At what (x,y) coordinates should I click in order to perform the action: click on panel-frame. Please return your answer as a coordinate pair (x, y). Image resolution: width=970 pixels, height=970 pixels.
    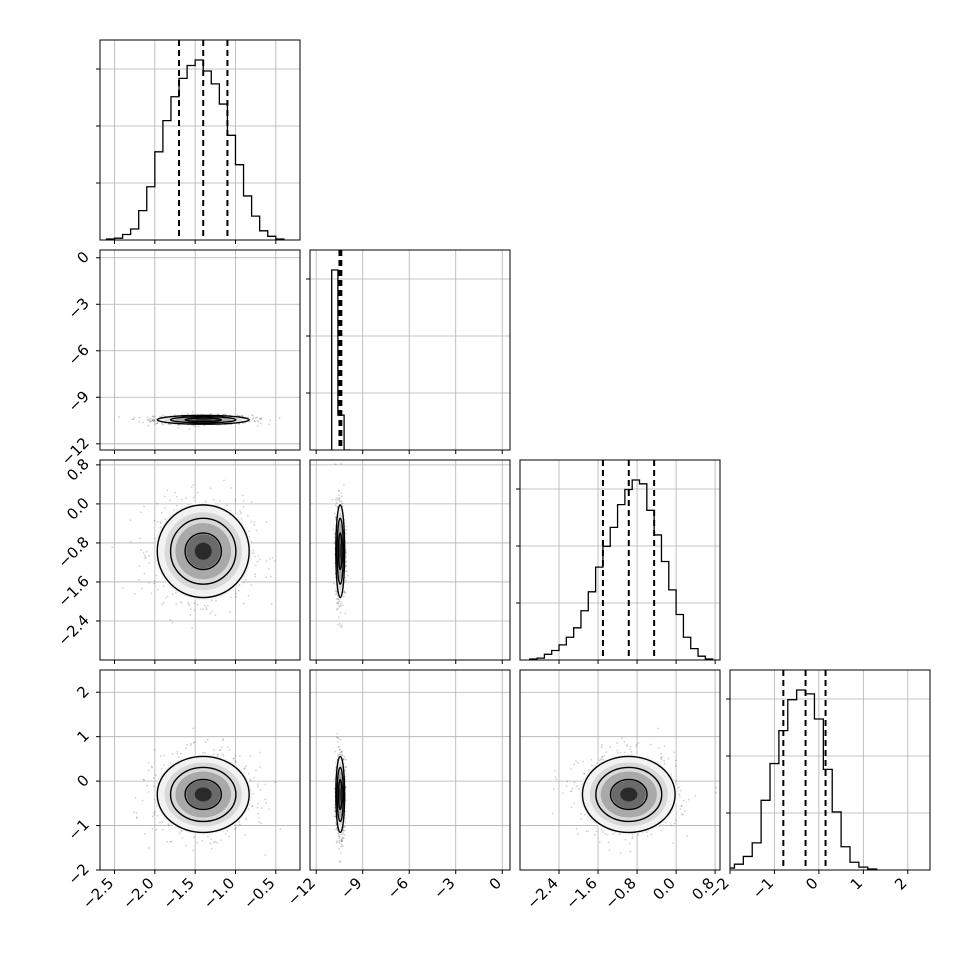
    Looking at the image, I should click on (200, 560).